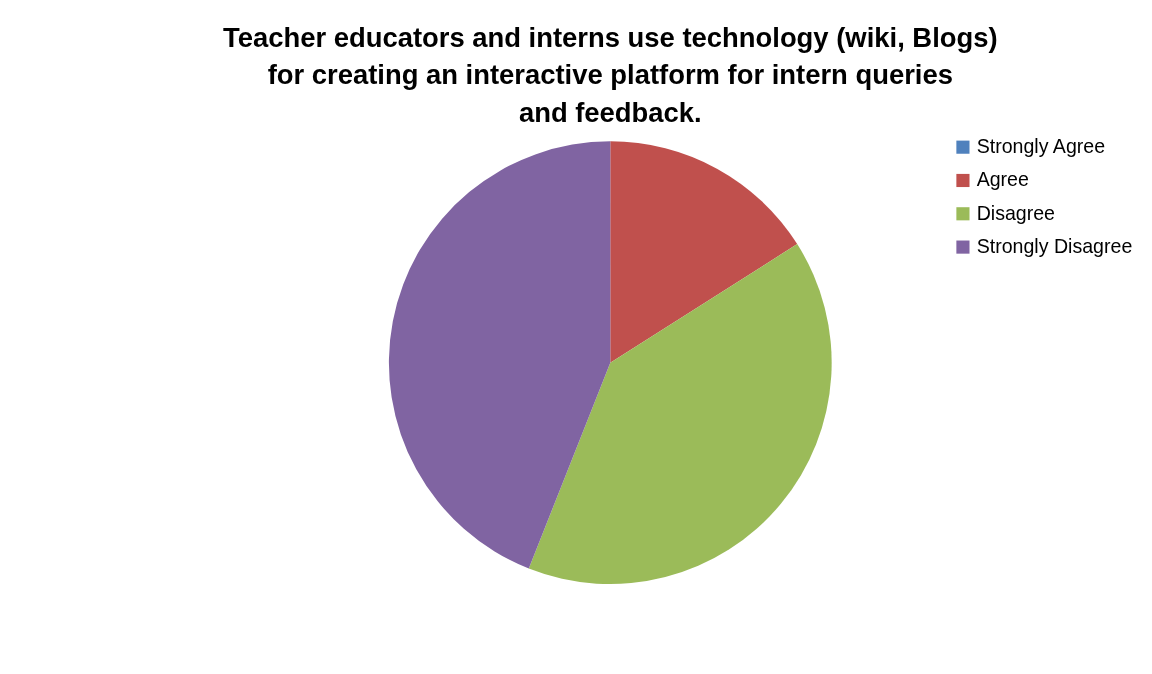  I want to click on legend-label: Strongly Disagree, so click(1054, 245).